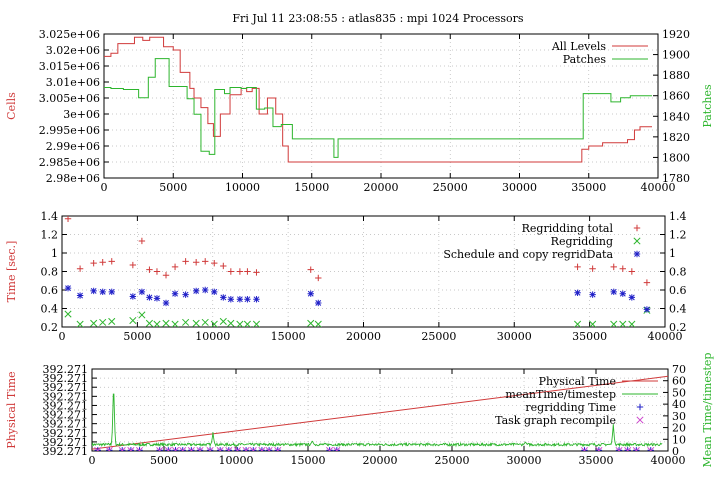 This screenshot has height=504, width=720. Describe the element at coordinates (676, 55) in the screenshot. I see `y2-tick-label: 1900` at that location.